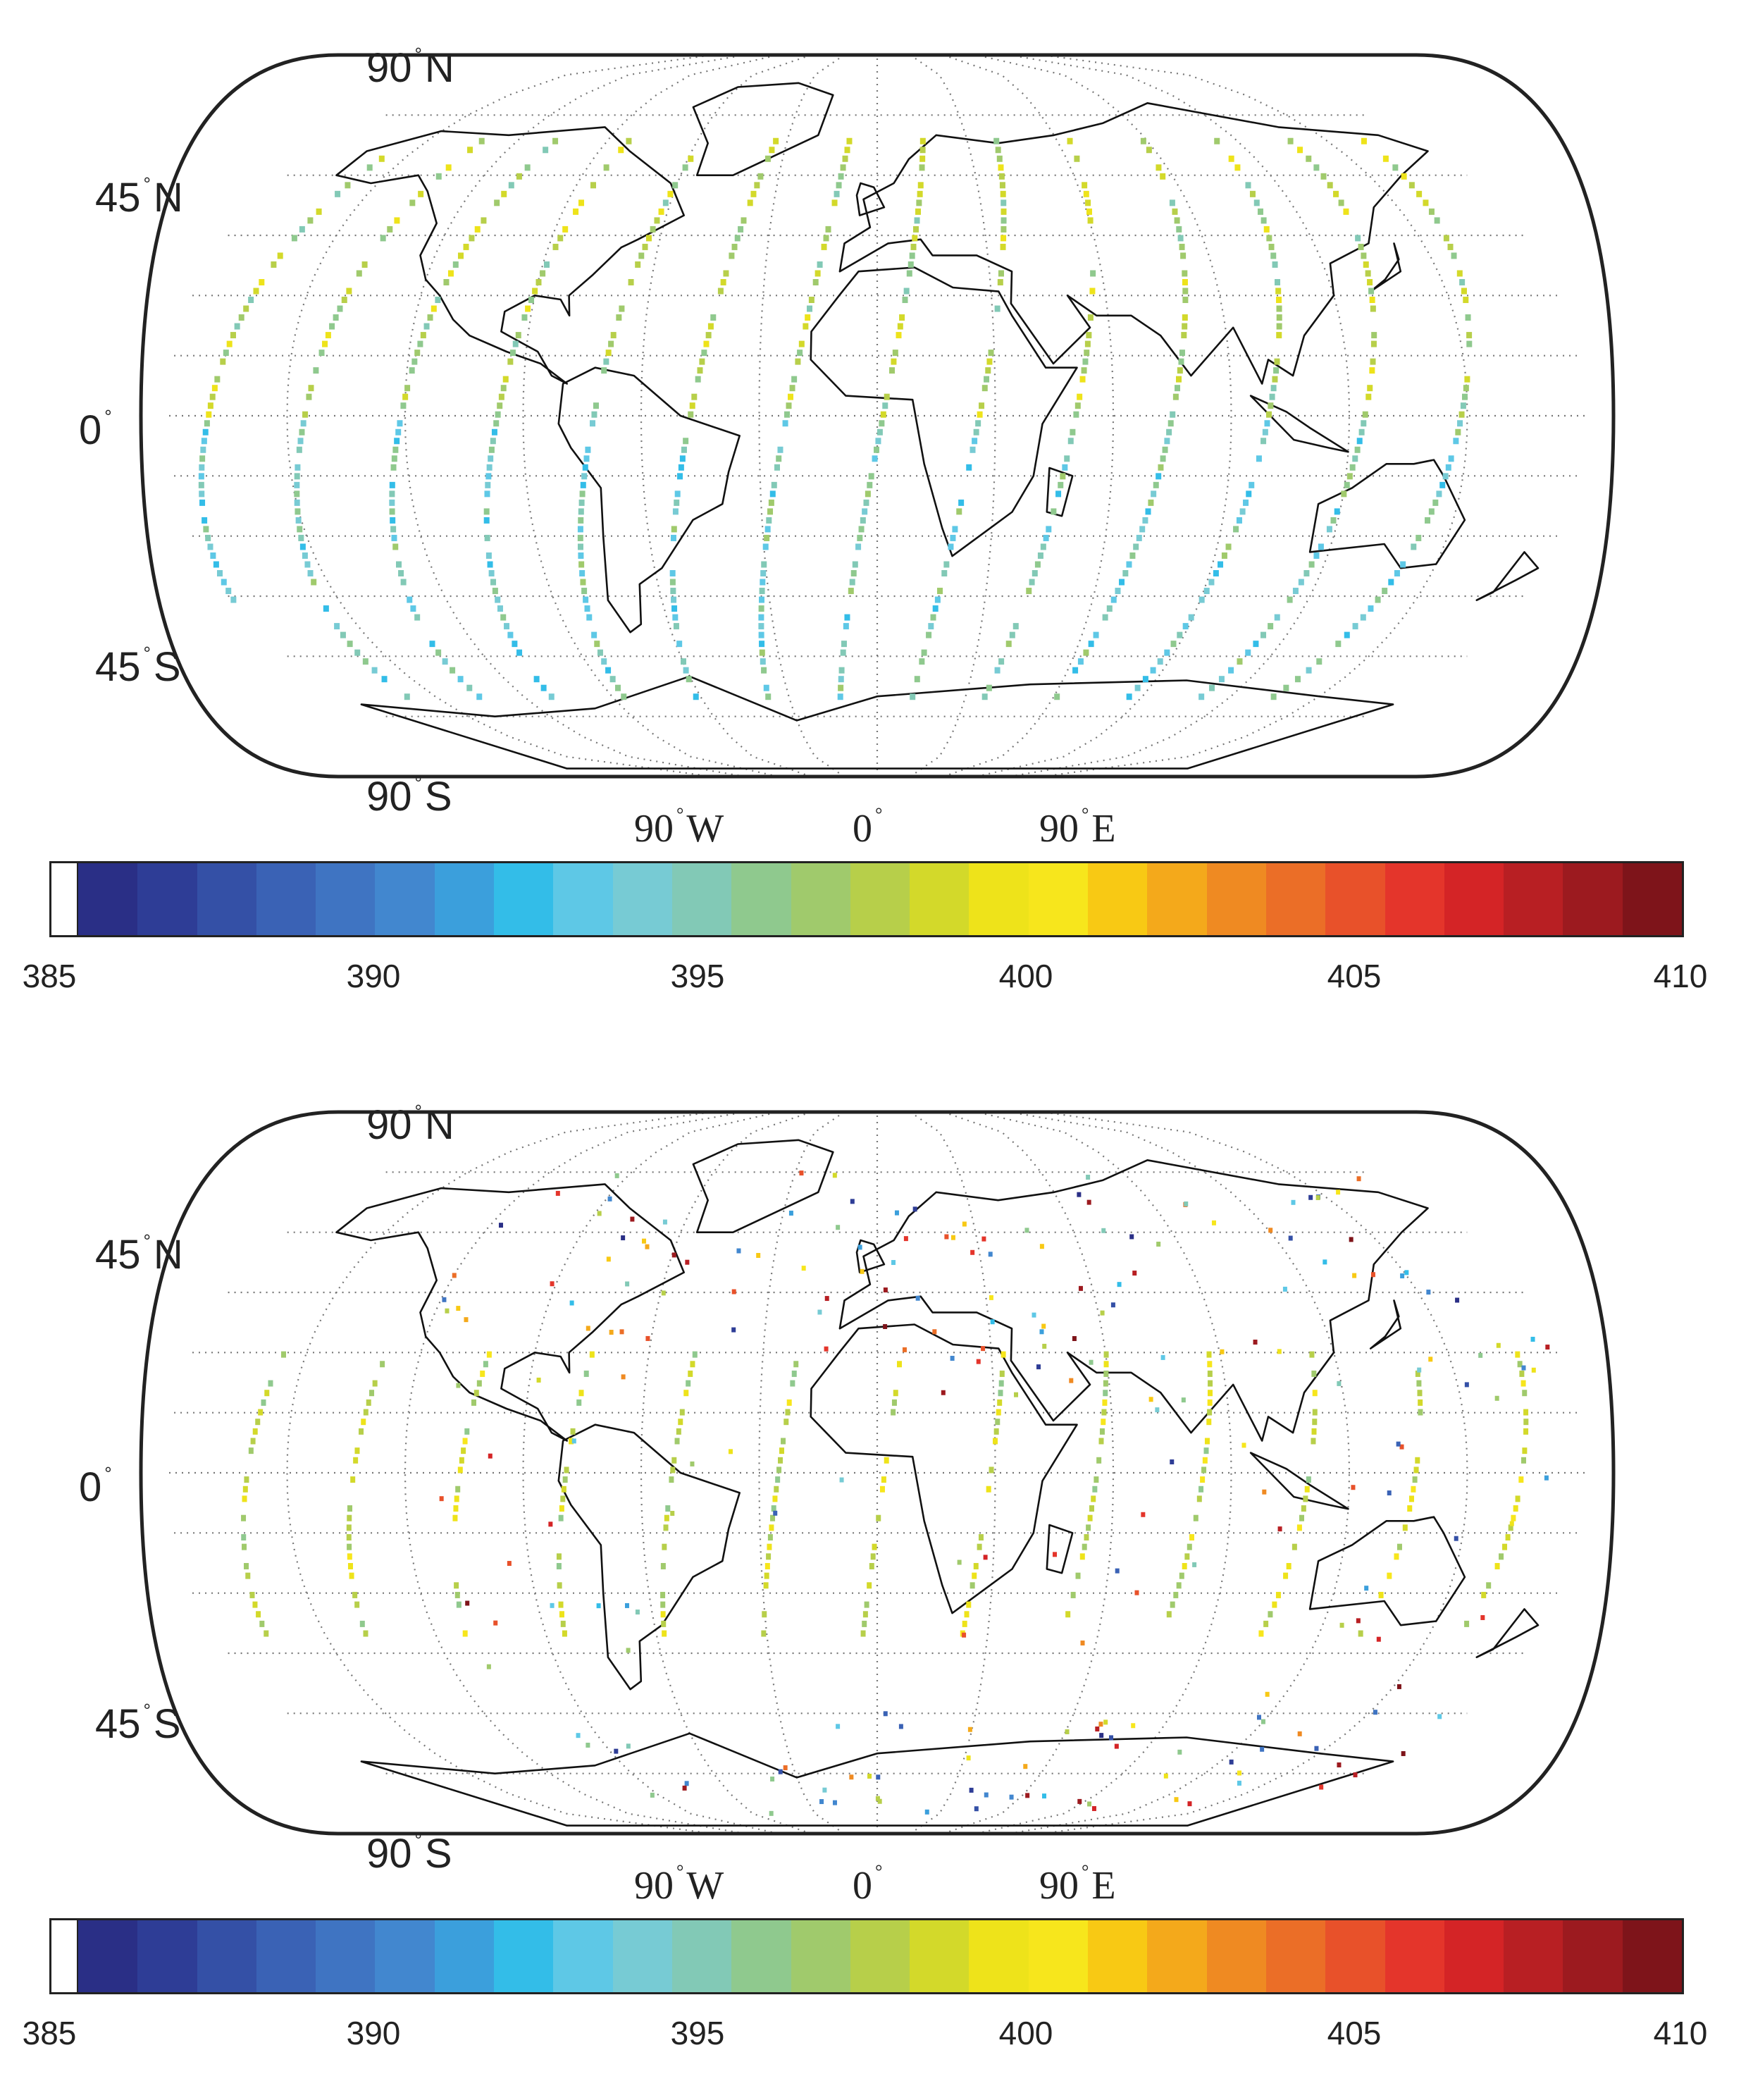 Image resolution: width=1753 pixels, height=2100 pixels. Describe the element at coordinates (1387, 1571) in the screenshot. I see `coastline-australia` at that location.